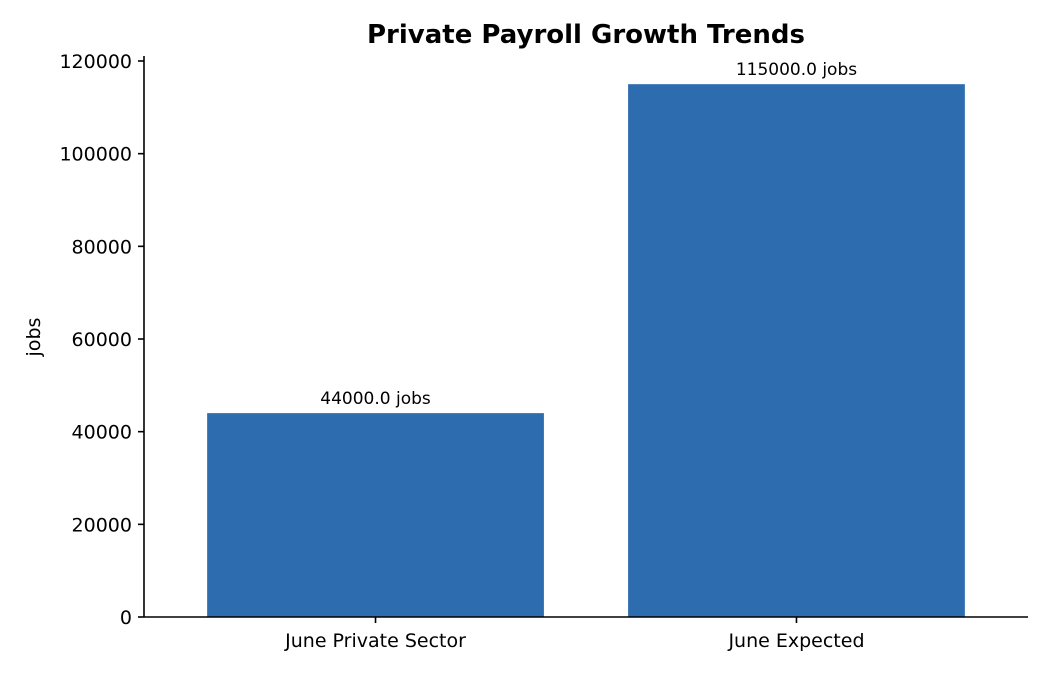 Image resolution: width=1050 pixels, height=675 pixels. Describe the element at coordinates (586, 35) in the screenshot. I see `chart-title: Private Payroll Growth Trends` at that location.